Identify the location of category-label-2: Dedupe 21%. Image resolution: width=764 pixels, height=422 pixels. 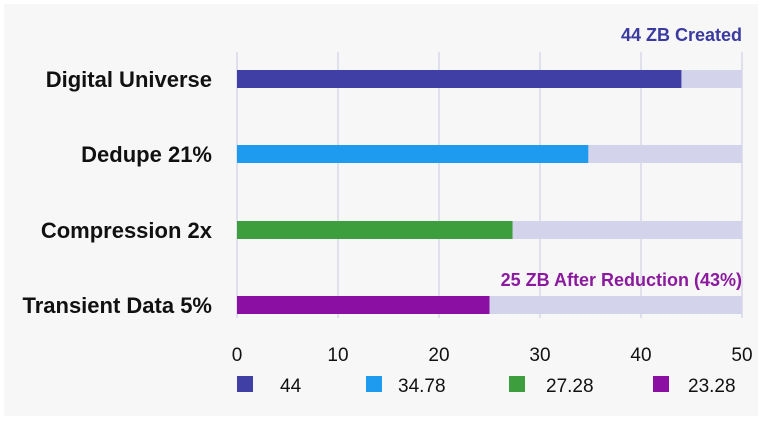
(146, 154).